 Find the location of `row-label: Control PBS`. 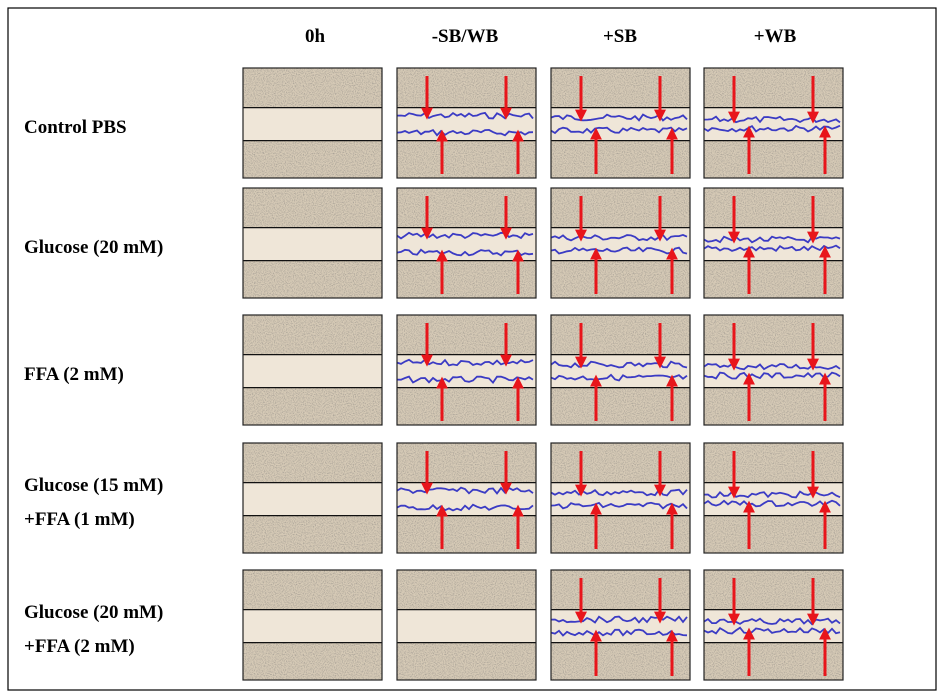

row-label: Control PBS is located at coordinates (75, 127).